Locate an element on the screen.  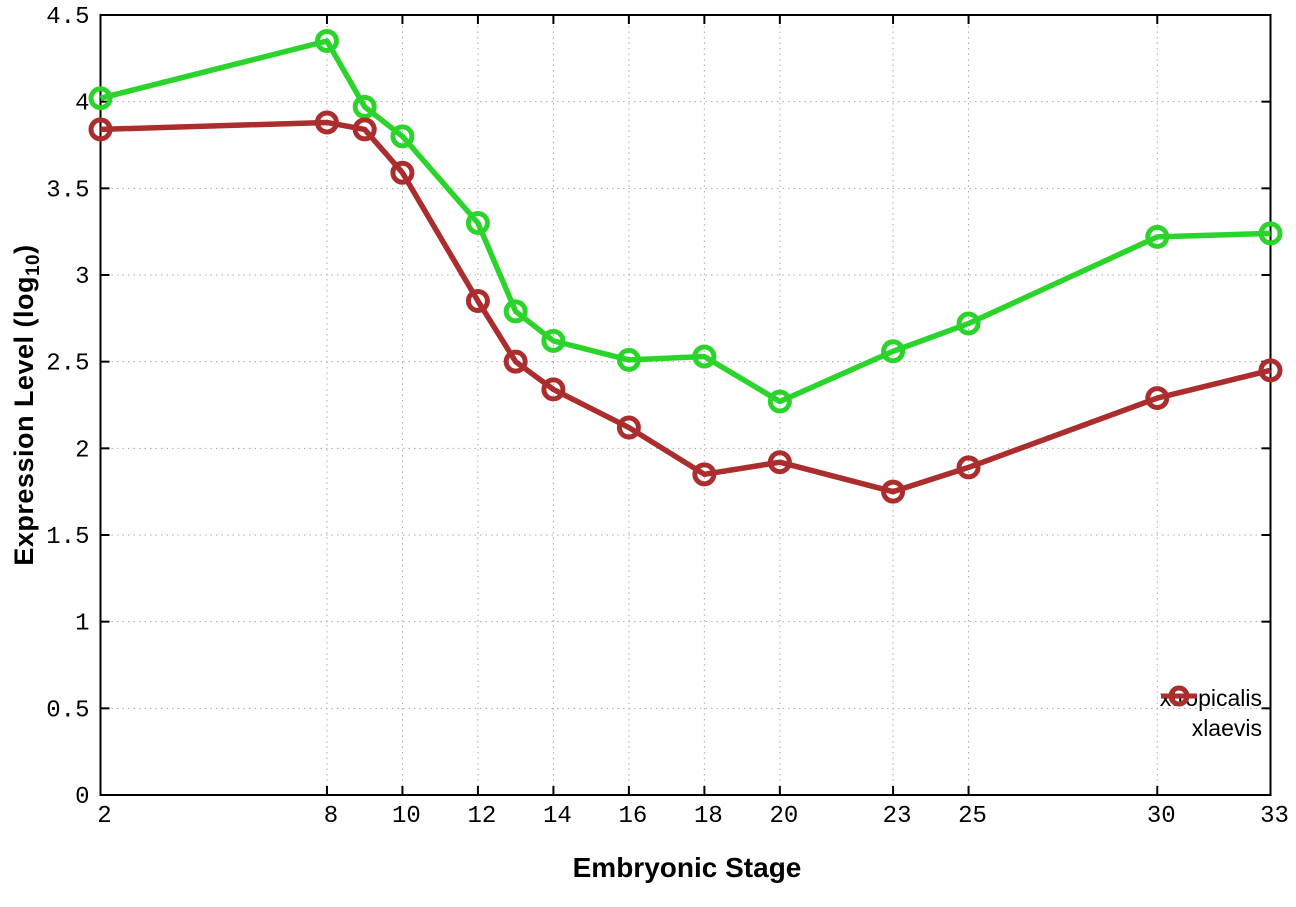
x-tick-label: 30 is located at coordinates (1161, 816).